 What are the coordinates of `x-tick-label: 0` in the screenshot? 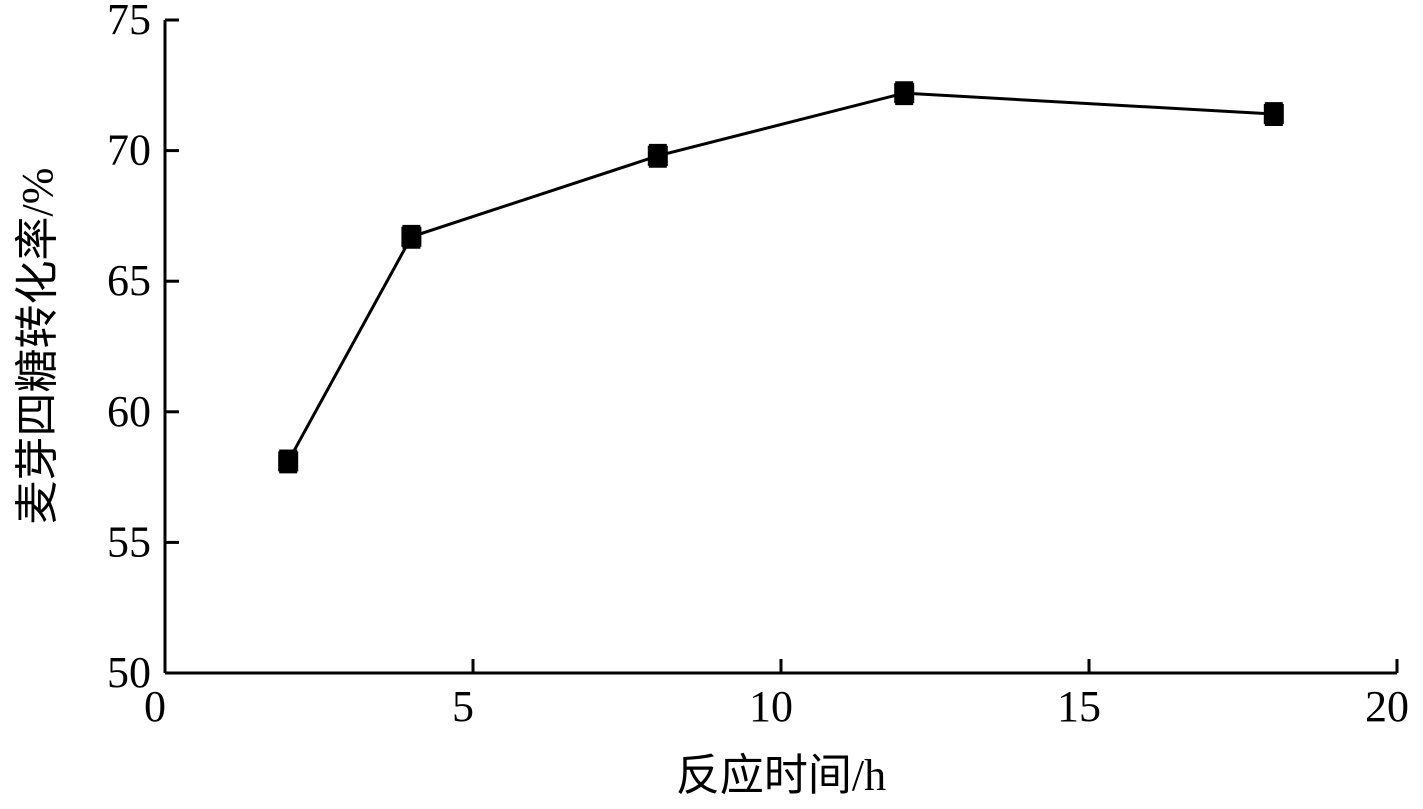 It's located at (155, 706).